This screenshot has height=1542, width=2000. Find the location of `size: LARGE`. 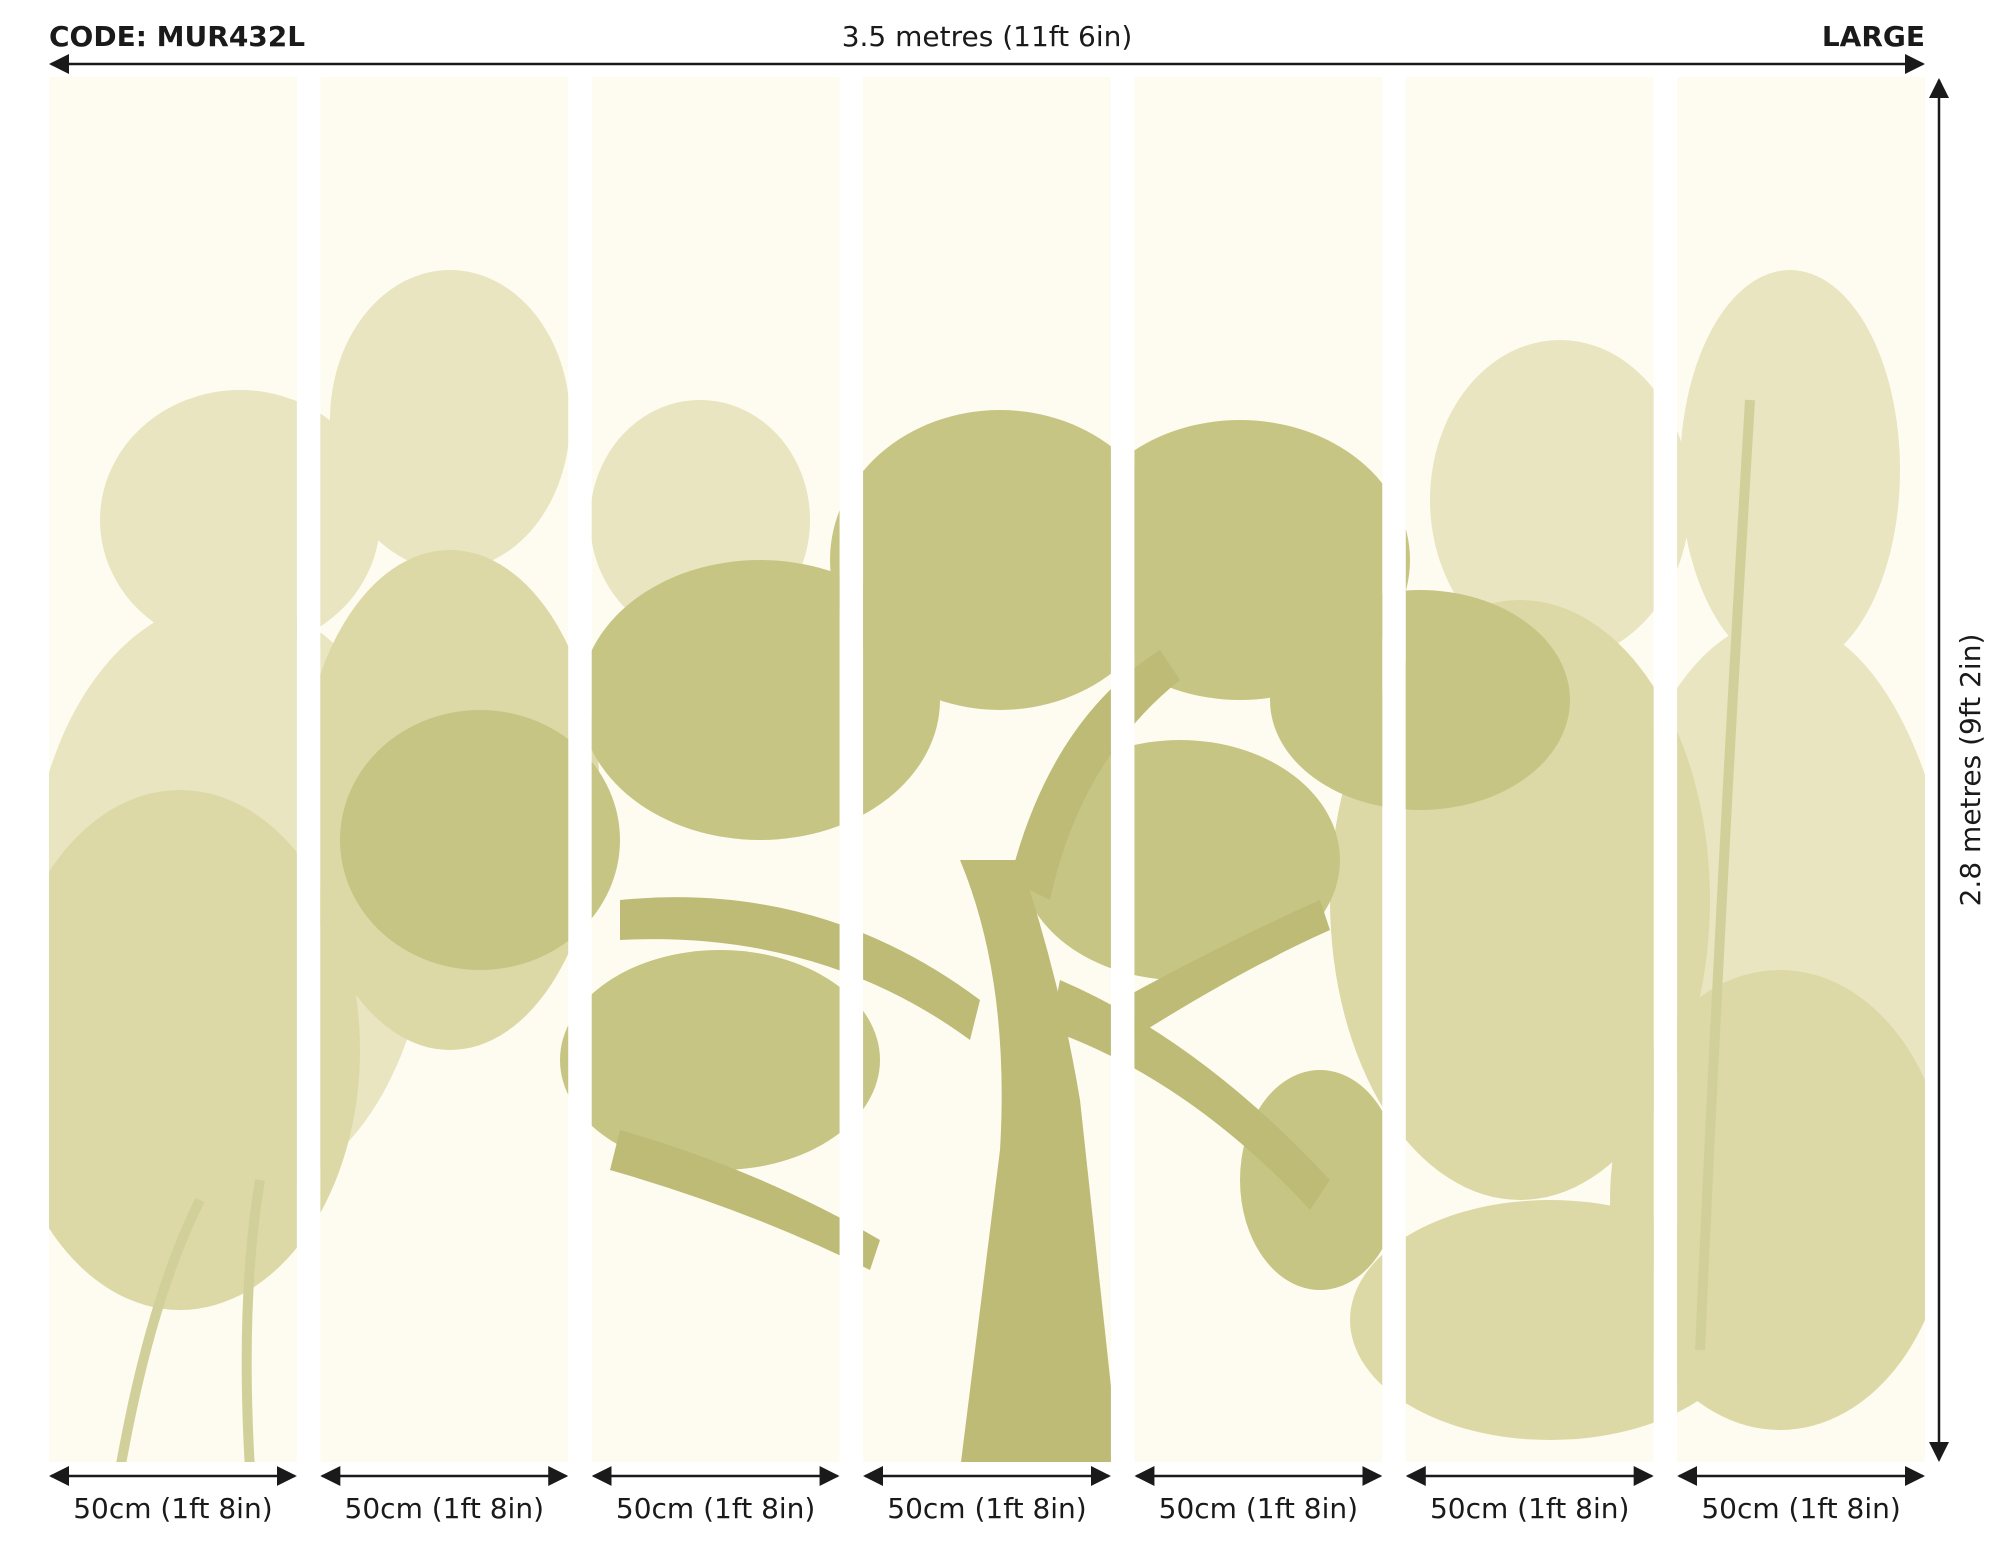

size: LARGE is located at coordinates (1873, 36).